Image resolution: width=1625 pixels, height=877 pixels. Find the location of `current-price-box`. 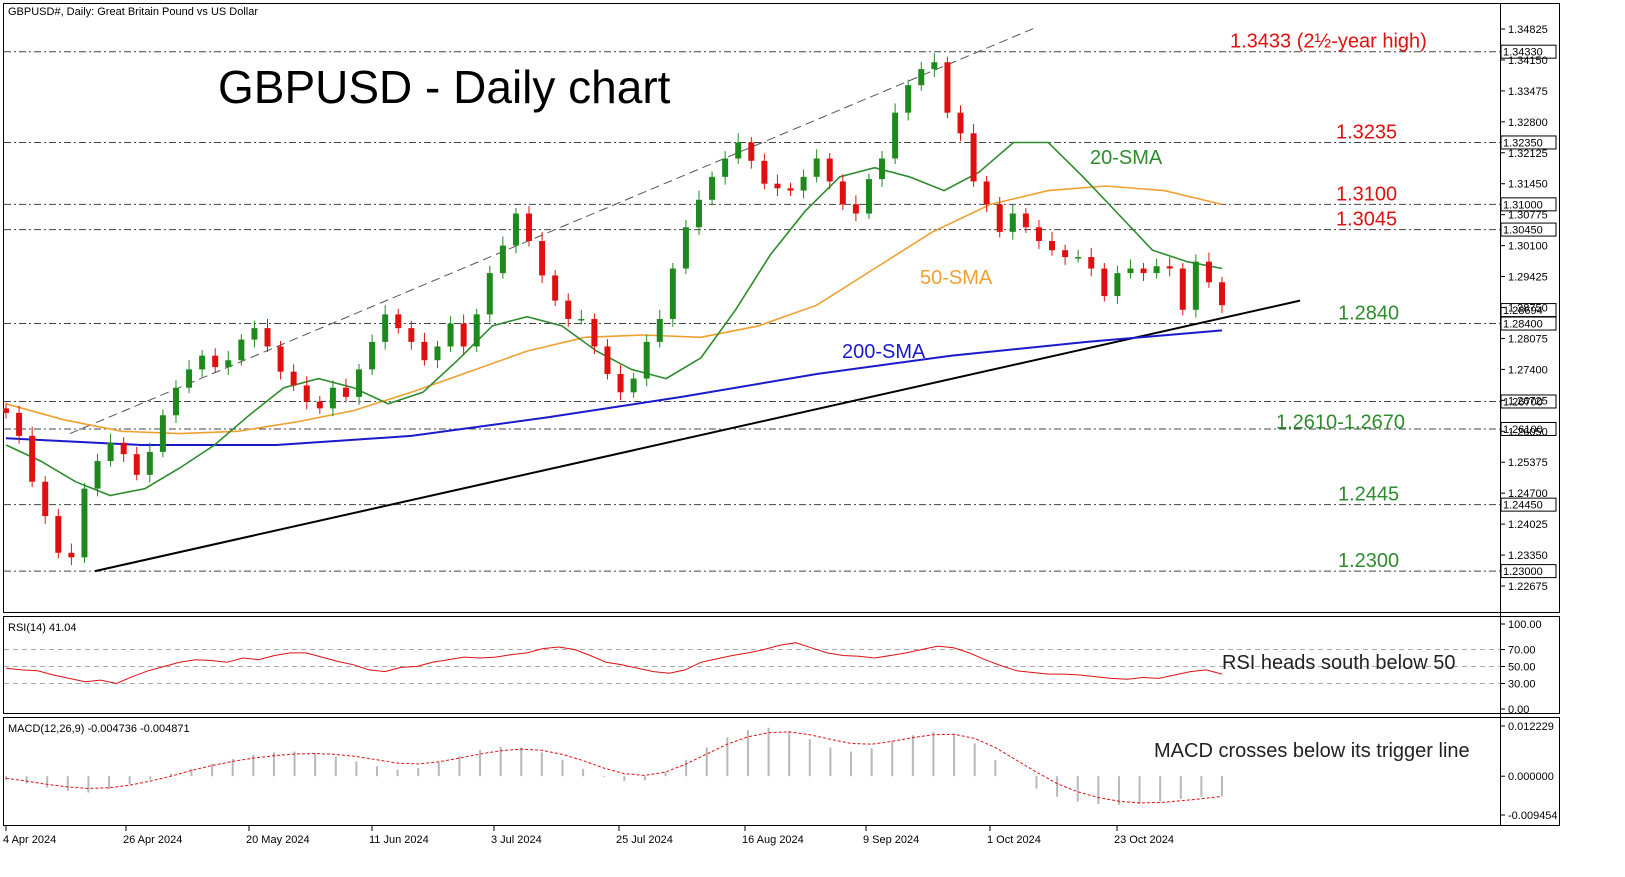

current-price-box is located at coordinates (1528, 310).